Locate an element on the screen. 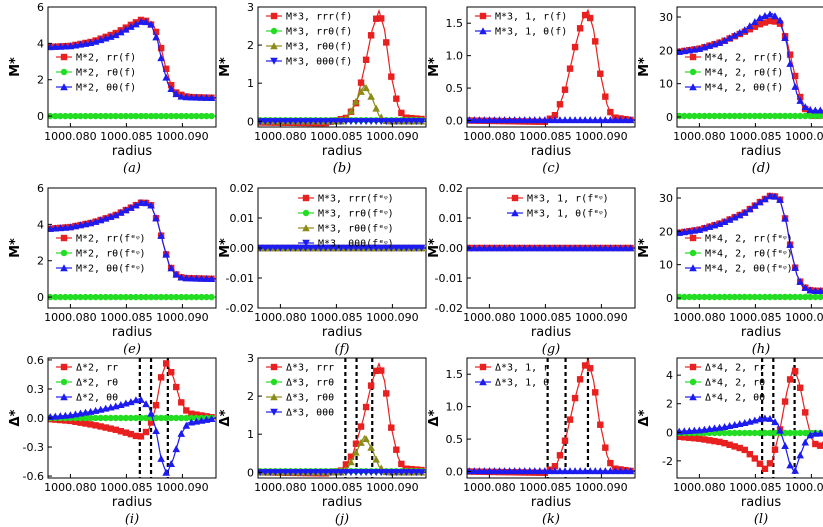  subplot-caption: (l) is located at coordinates (761, 519).